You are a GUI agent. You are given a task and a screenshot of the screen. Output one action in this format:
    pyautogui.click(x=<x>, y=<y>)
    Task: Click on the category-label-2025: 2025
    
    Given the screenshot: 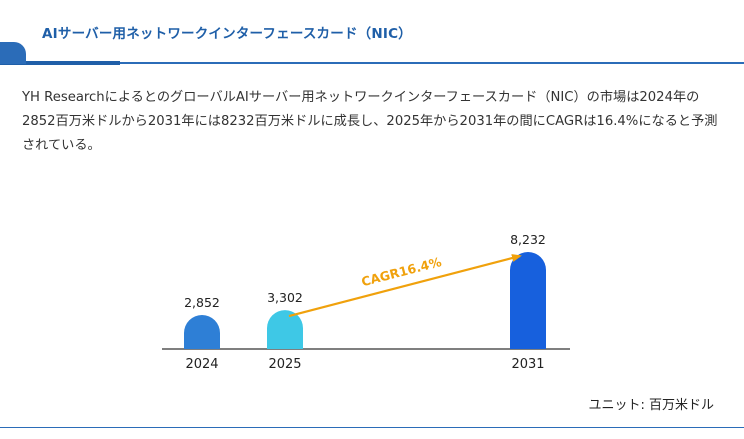 What is the action you would take?
    pyautogui.click(x=284, y=364)
    